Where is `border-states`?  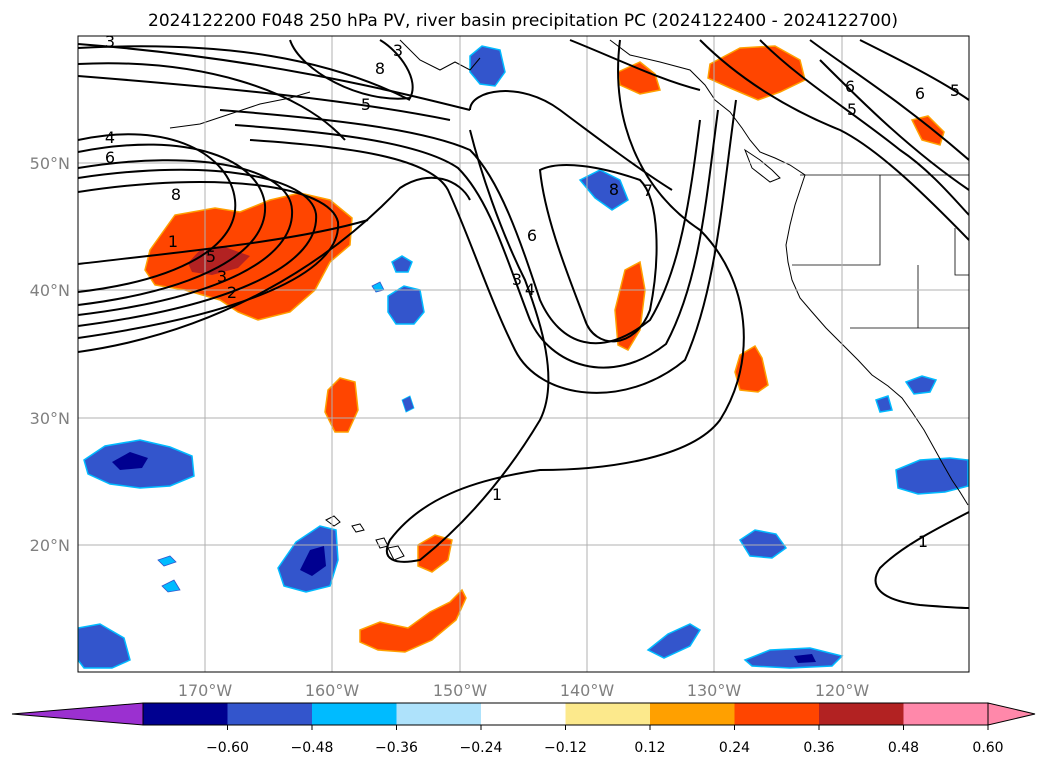
border-states is located at coordinates (880, 252).